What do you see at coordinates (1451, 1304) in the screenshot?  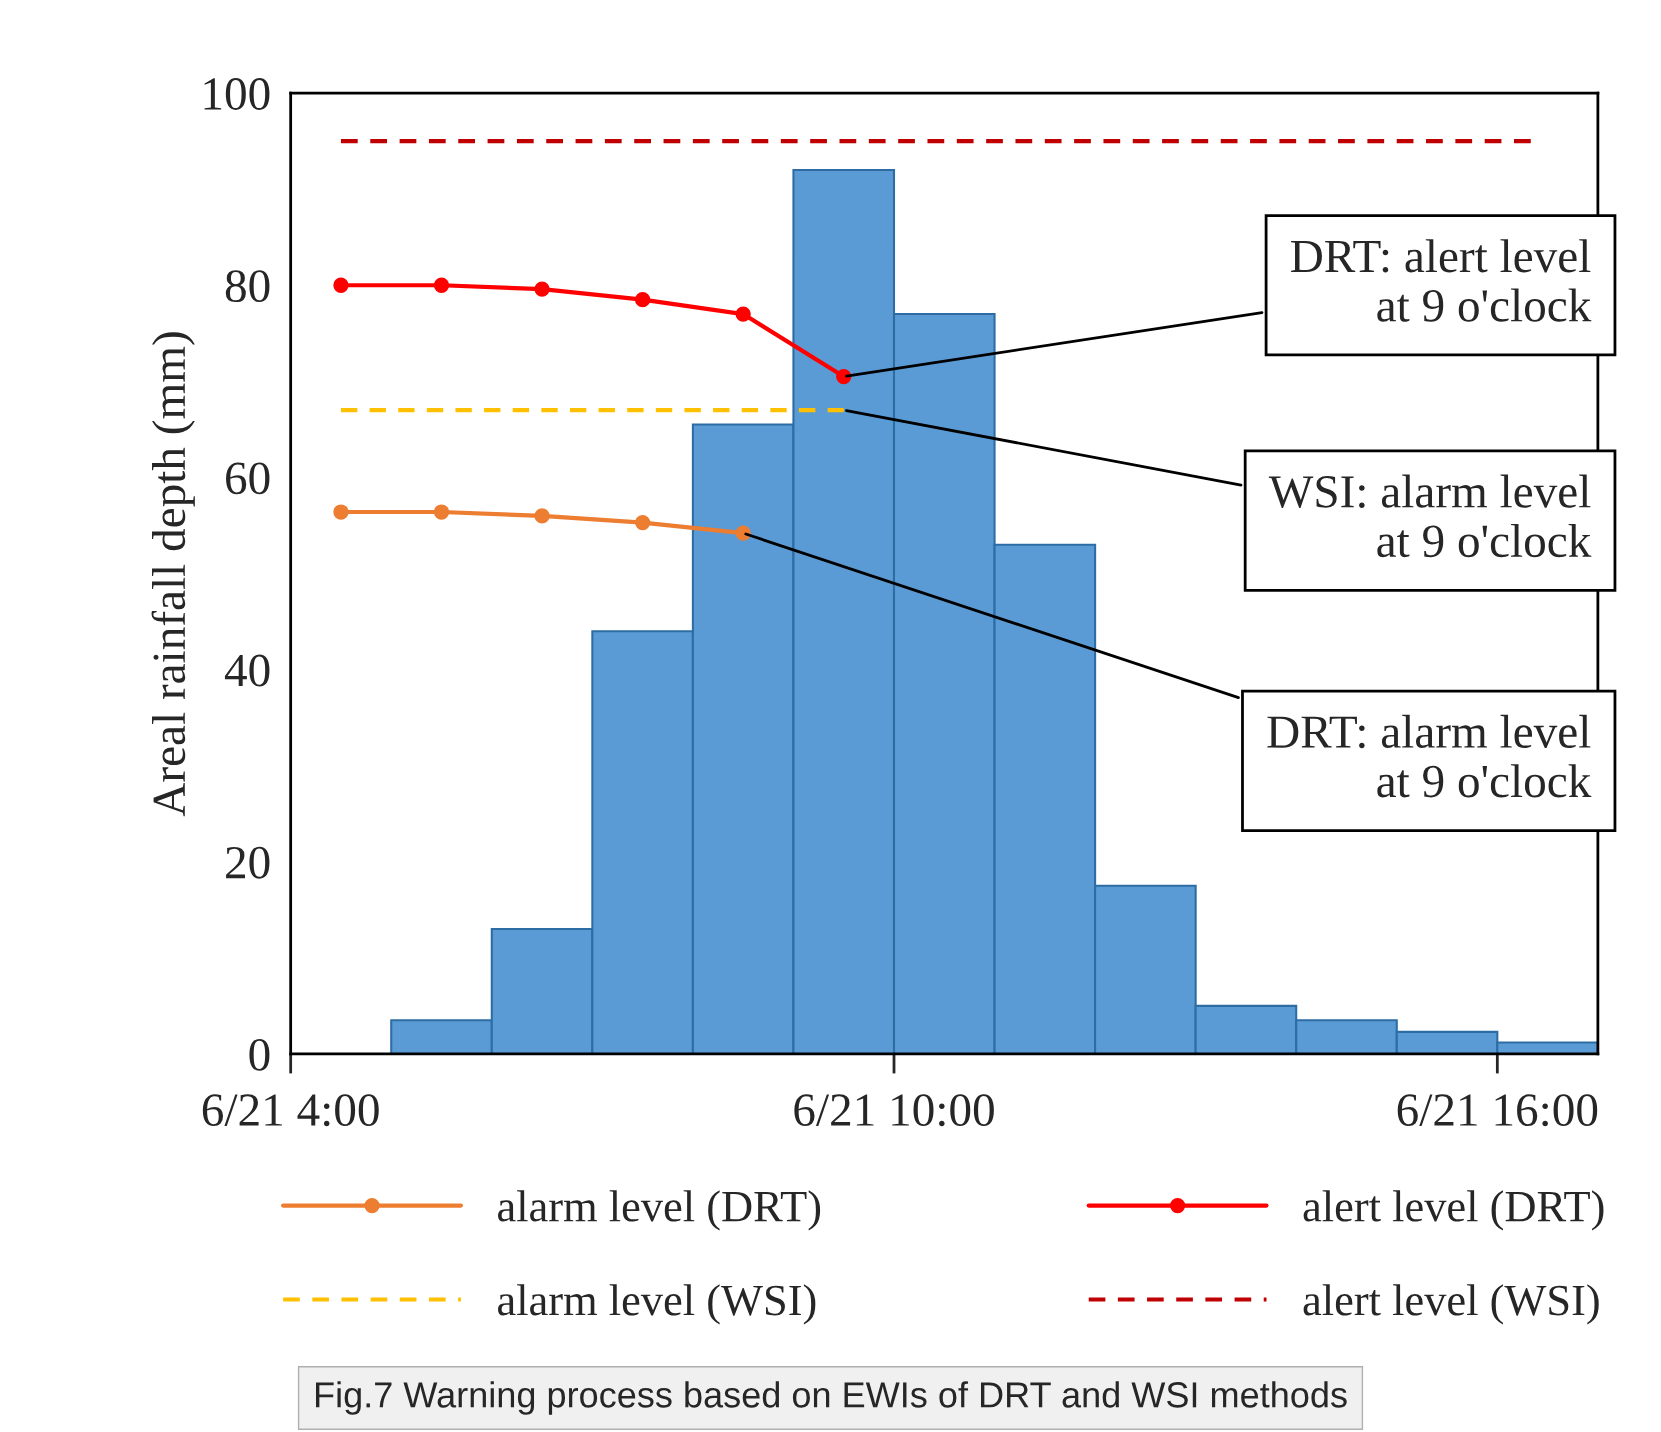 I see `legend-label: alert level (WSI)` at bounding box center [1451, 1304].